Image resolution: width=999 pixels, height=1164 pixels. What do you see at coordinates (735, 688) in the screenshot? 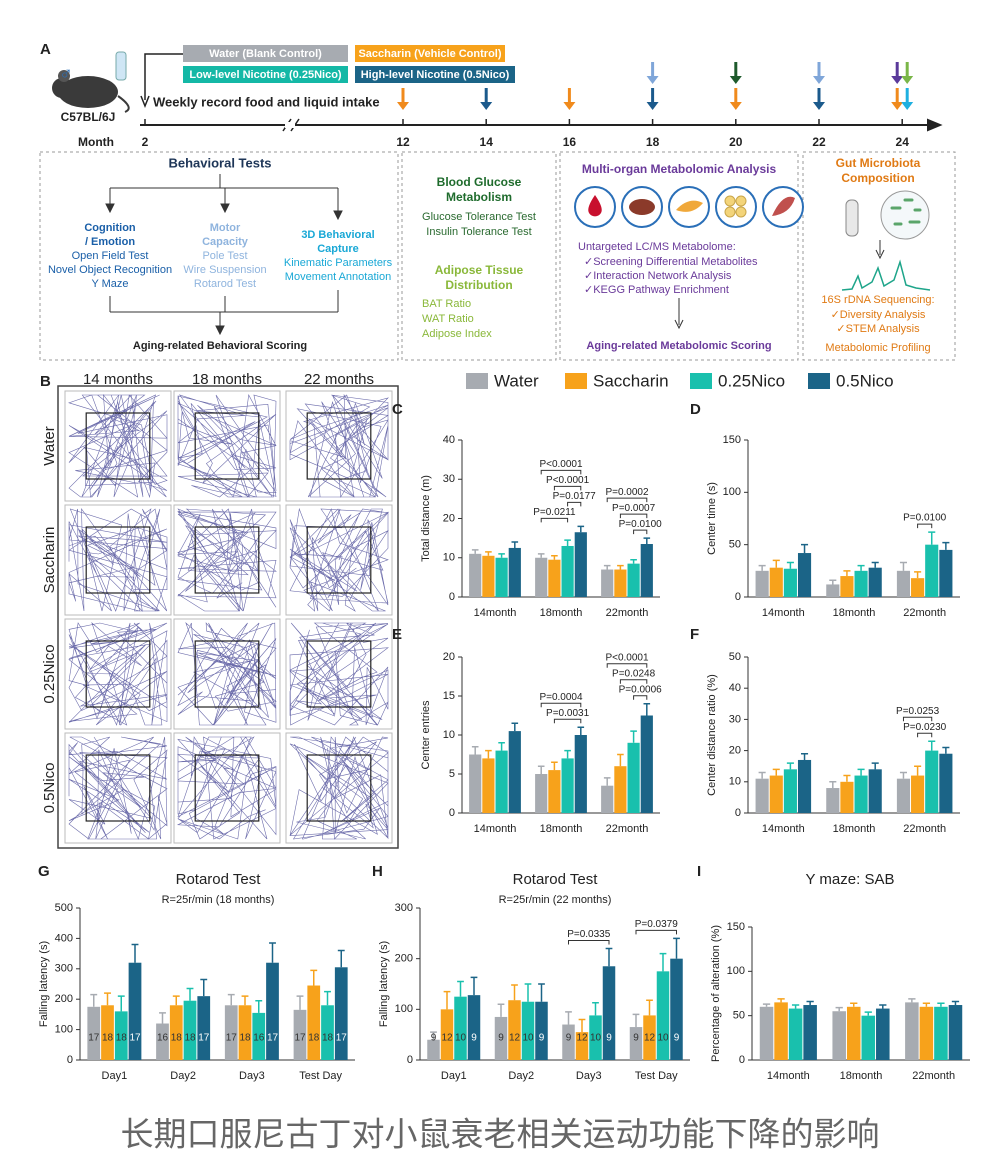
I see `y-tick-label: 40` at bounding box center [735, 688].